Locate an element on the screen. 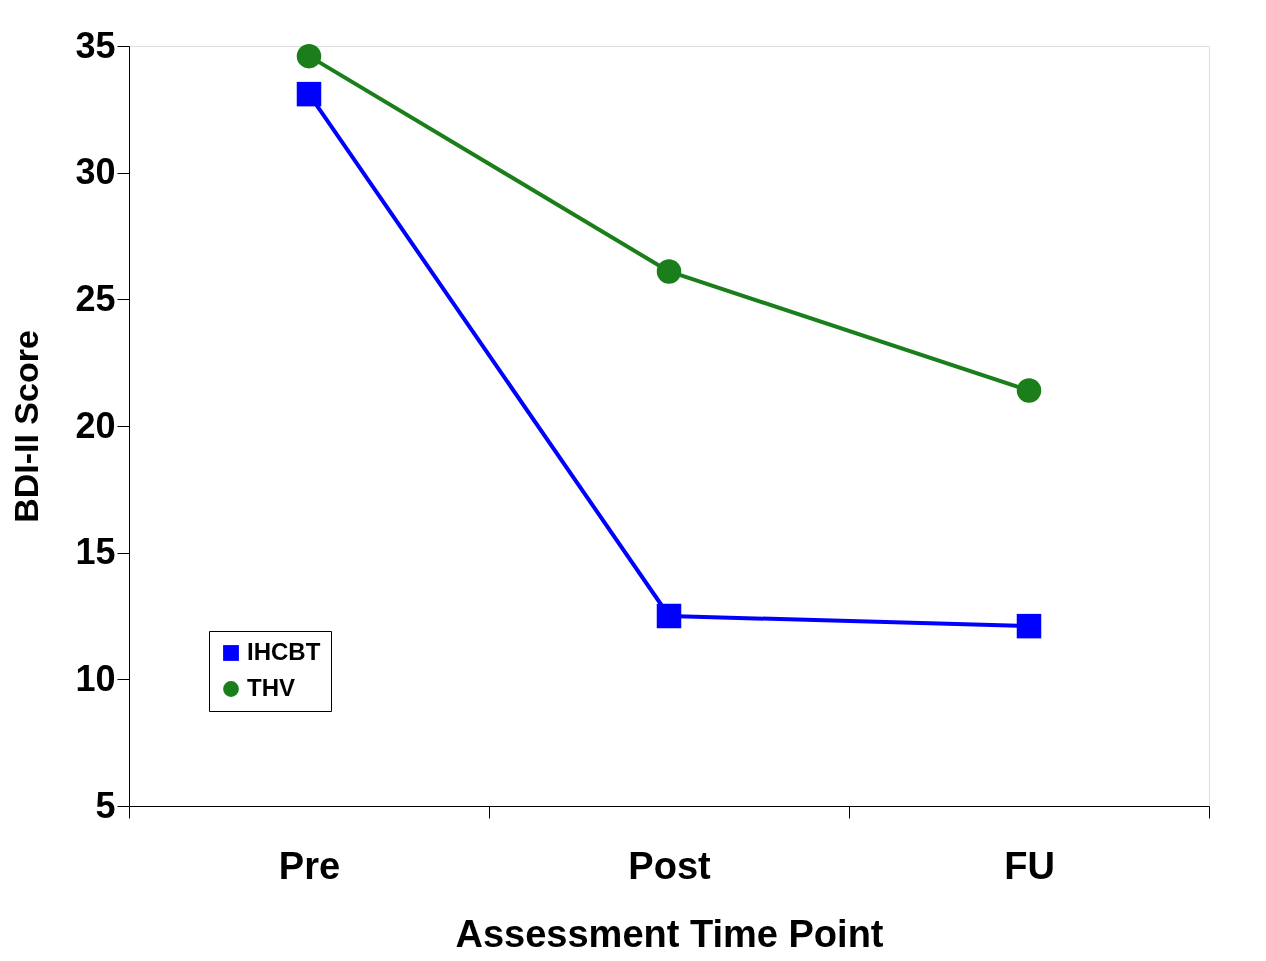  legend-label: THV is located at coordinates (271, 687).